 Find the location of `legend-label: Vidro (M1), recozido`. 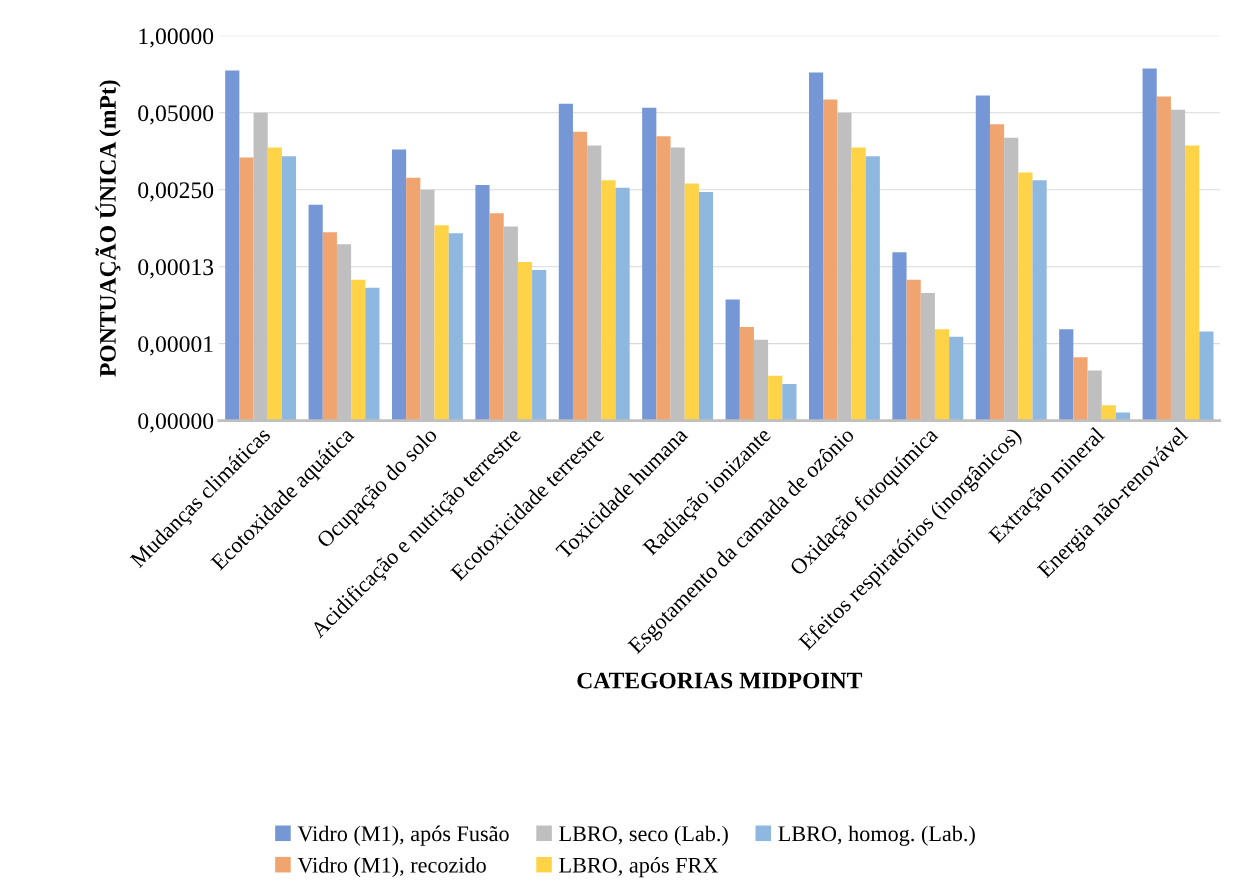

legend-label: Vidro (M1), recozido is located at coordinates (391, 867).